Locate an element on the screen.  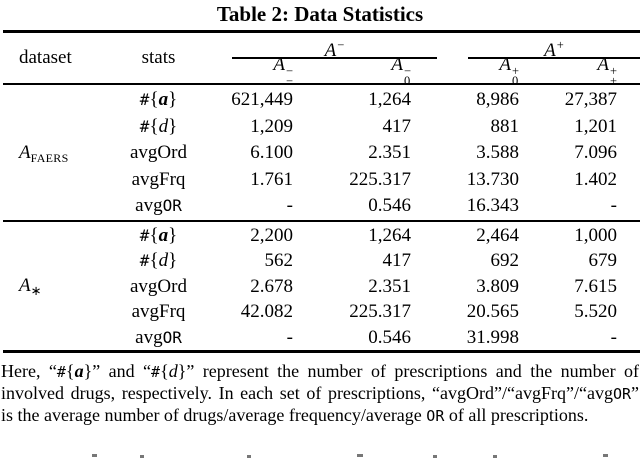
table-row: #{d} 562 417 692 679 is located at coordinates (310, 262).